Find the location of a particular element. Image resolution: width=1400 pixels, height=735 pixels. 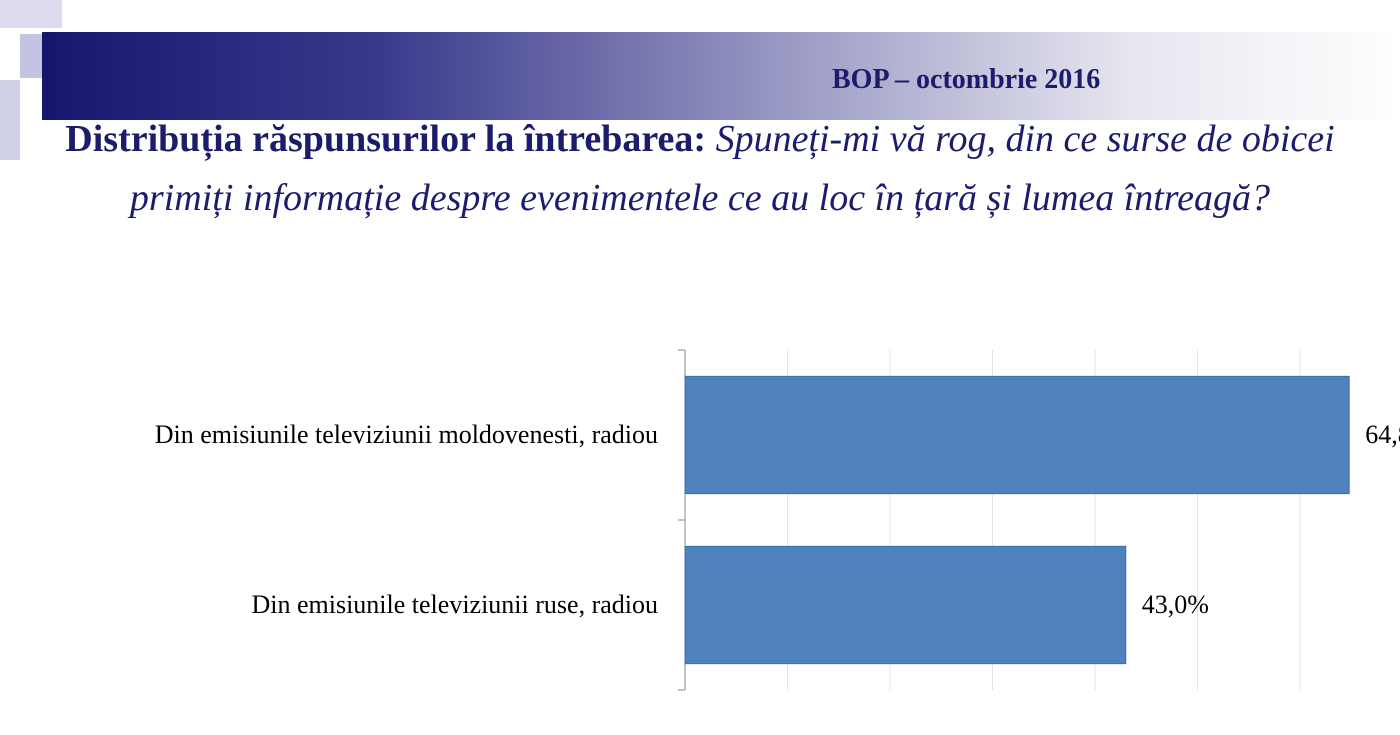

title-lead: Distribuția răspunsurilor la întrebarea: is located at coordinates (386, 139).